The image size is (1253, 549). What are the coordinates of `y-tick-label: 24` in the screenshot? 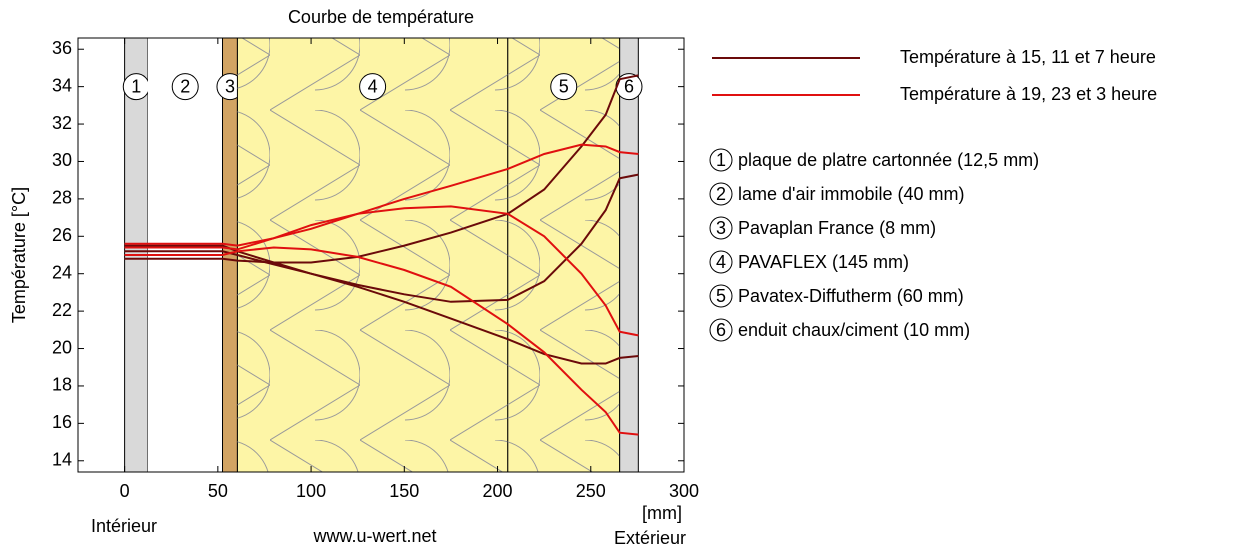 It's located at (62, 272).